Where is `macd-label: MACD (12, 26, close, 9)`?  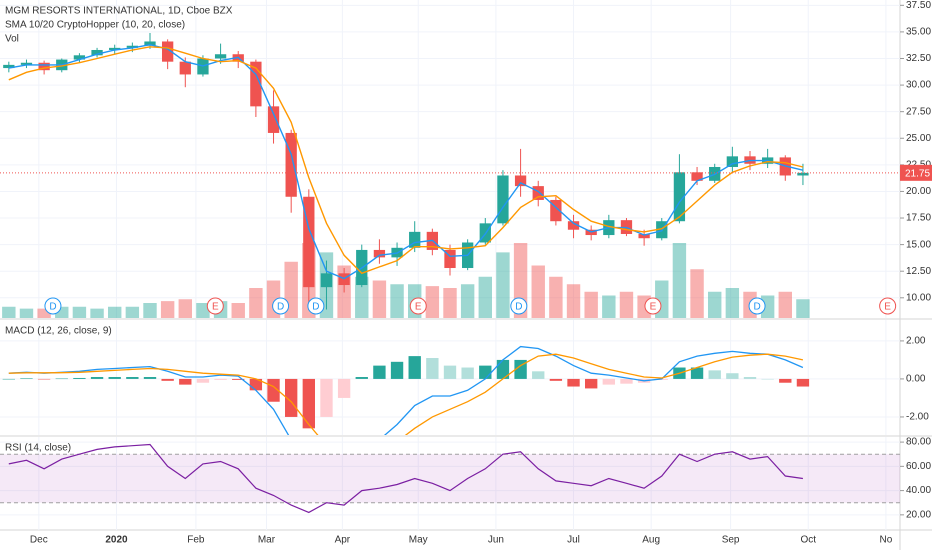
macd-label: MACD (12, 26, close, 9) is located at coordinates (58, 331).